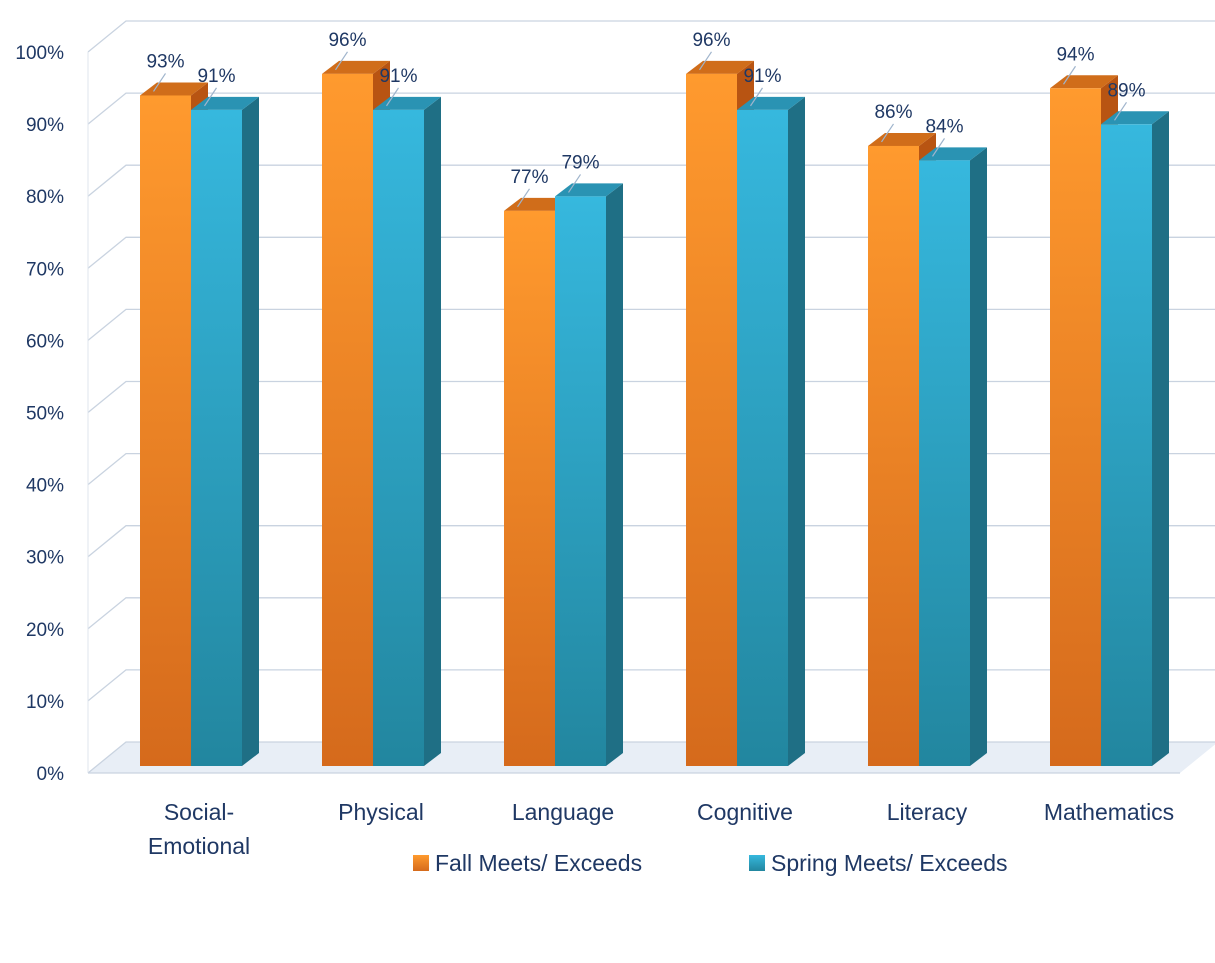 The width and height of the screenshot is (1215, 963). What do you see at coordinates (45, 630) in the screenshot?
I see `y-tick-label: 20%` at bounding box center [45, 630].